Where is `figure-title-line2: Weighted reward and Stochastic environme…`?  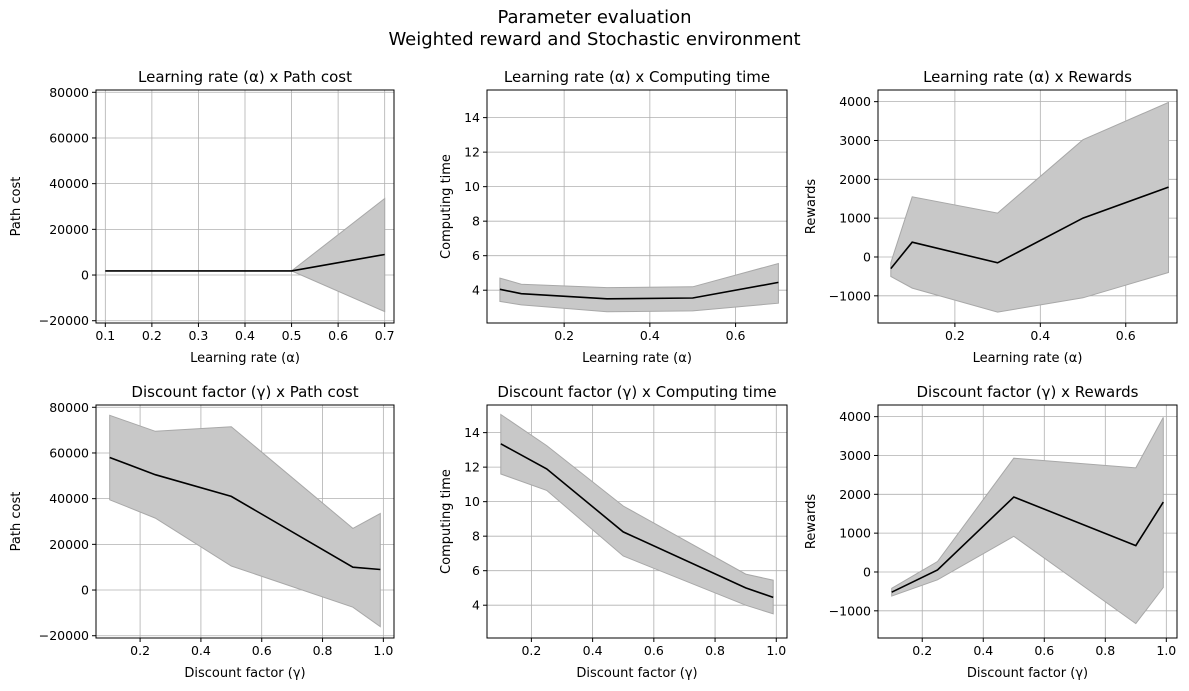
figure-title-line2: Weighted reward and Stochastic environme… is located at coordinates (594, 39).